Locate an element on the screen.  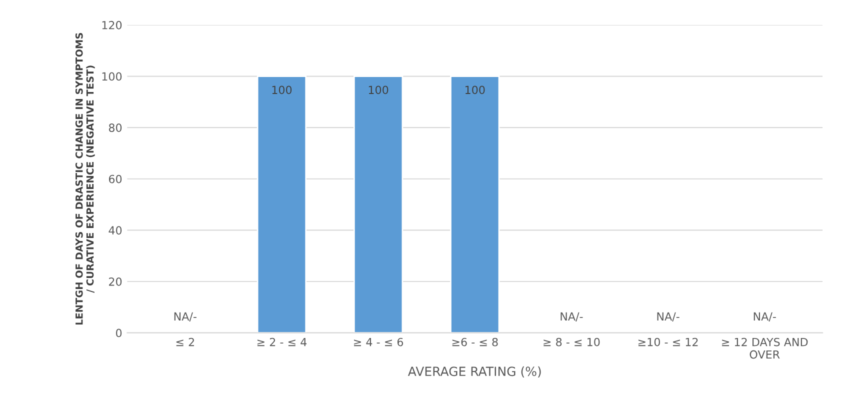
y-tick-label: 20 is located at coordinates (115, 281).